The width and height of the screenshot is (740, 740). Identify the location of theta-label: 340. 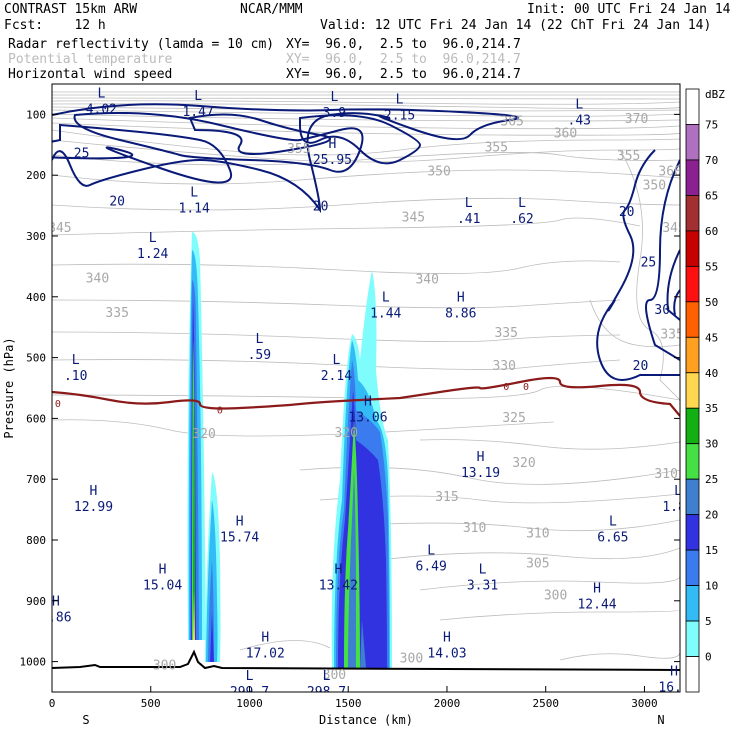
(97, 278).